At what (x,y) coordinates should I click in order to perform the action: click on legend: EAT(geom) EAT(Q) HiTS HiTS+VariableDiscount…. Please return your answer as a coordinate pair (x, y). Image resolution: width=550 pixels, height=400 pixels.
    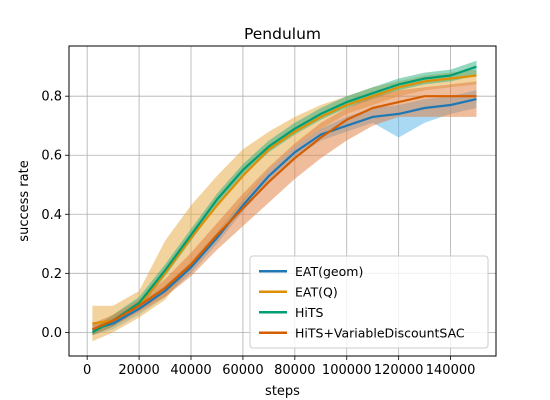
    Looking at the image, I should click on (369, 302).